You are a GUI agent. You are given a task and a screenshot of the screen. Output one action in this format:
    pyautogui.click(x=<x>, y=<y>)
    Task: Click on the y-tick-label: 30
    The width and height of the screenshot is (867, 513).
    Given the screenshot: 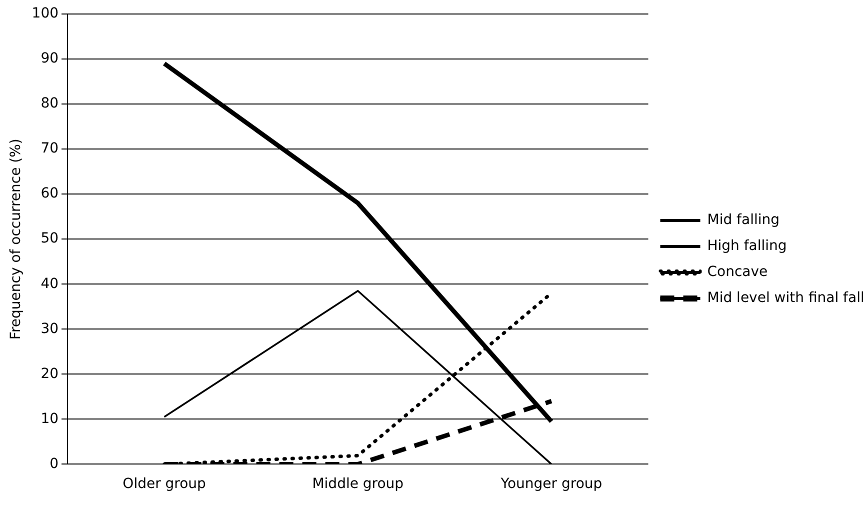 What is the action you would take?
    pyautogui.click(x=49, y=328)
    